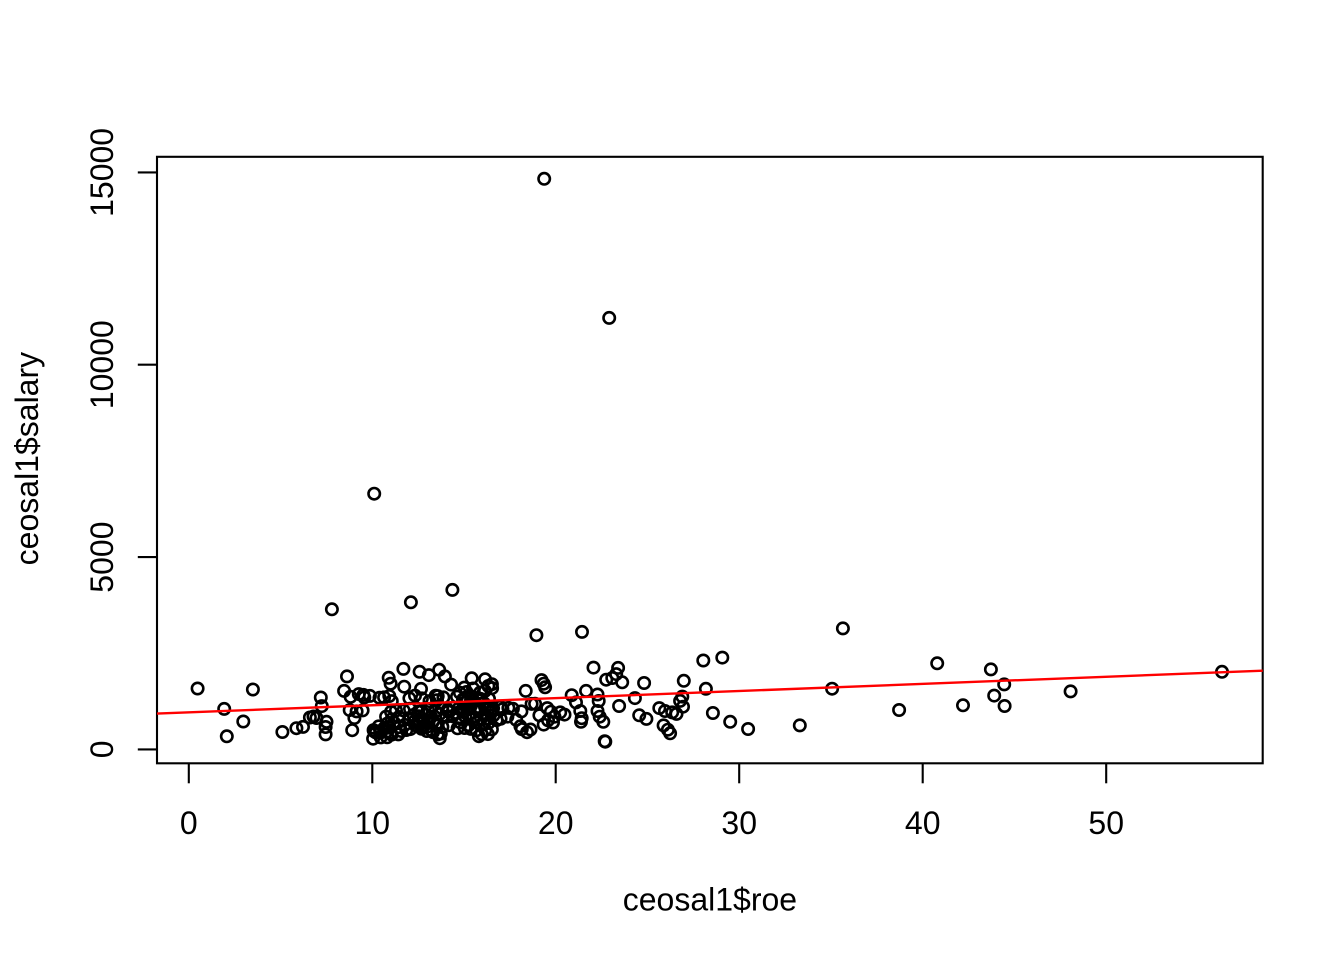 The width and height of the screenshot is (1344, 960). Describe the element at coordinates (739, 823) in the screenshot. I see `svg-text: 30` at that location.